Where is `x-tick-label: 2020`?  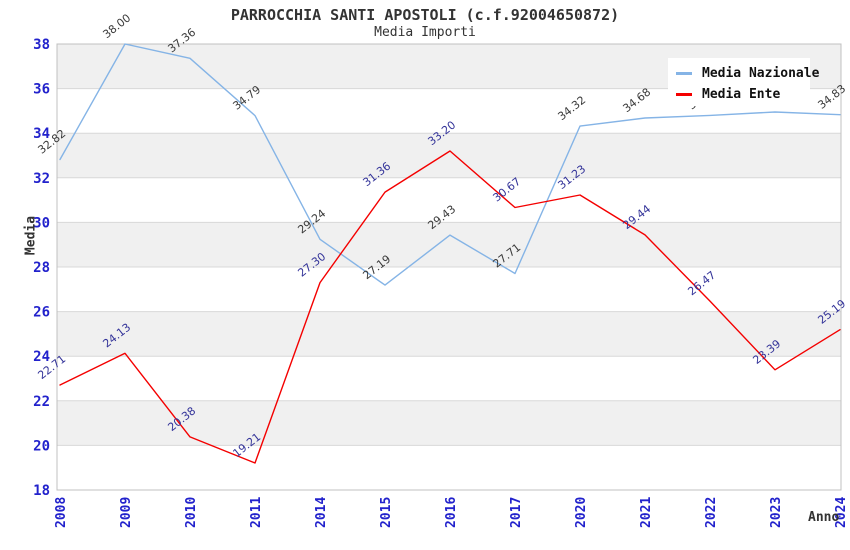
x-tick-label: 2020 is located at coordinates (581, 512).